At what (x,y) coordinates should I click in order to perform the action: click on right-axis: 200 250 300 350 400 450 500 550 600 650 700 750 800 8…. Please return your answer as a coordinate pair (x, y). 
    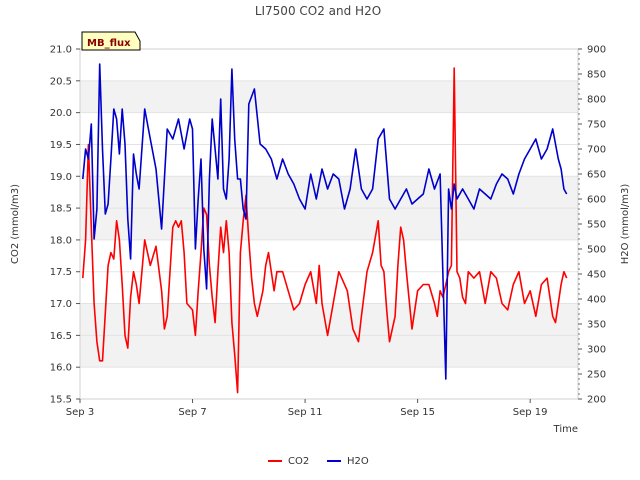
    Looking at the image, I should click on (592, 225).